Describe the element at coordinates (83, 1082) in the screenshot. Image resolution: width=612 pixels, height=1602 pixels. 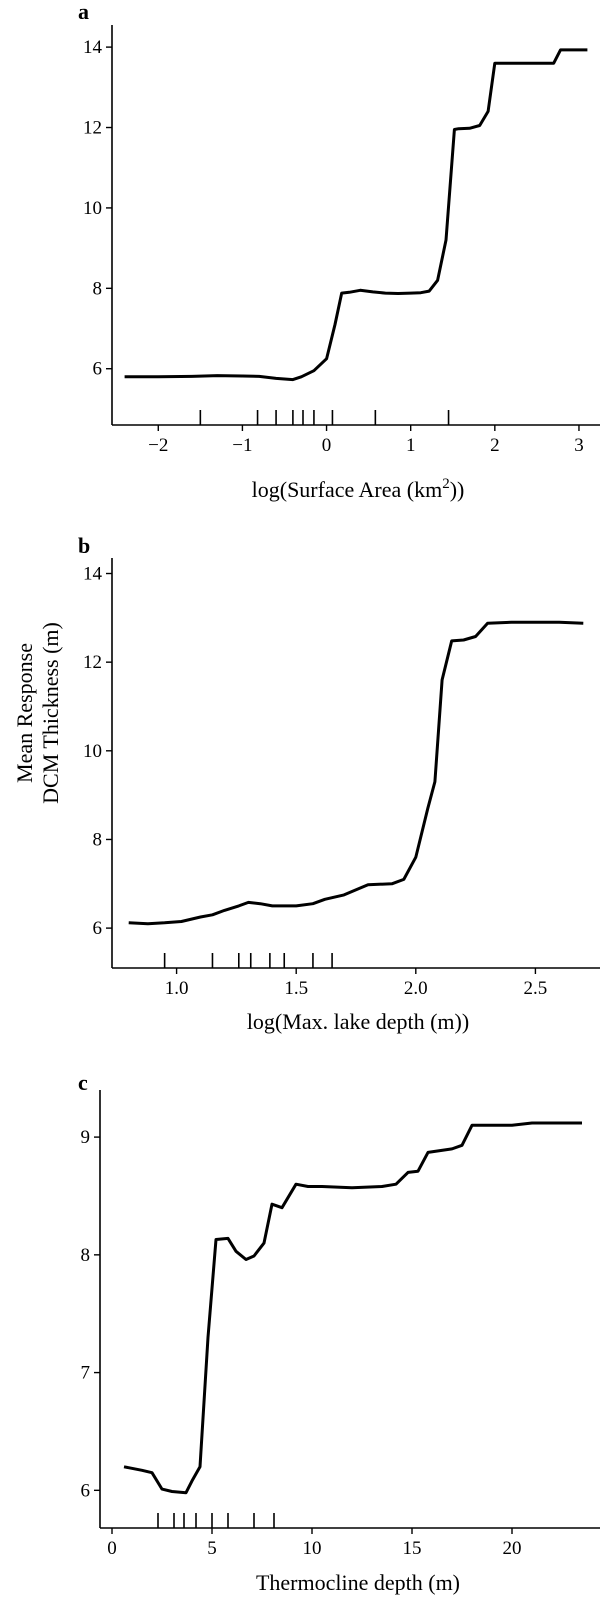
I see `panel-c-label: c` at that location.